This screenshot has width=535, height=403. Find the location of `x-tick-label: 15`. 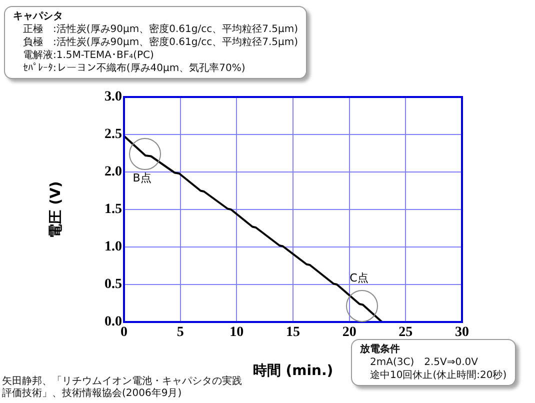

x-tick-label: 15 is located at coordinates (293, 332).